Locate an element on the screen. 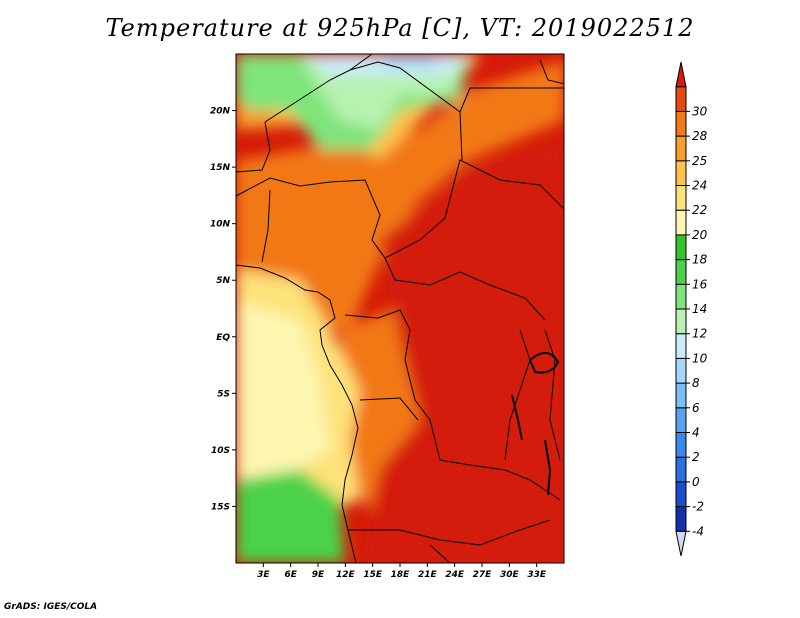 This screenshot has height=618, width=800. y-tick-label: 15S is located at coordinates (220, 507).